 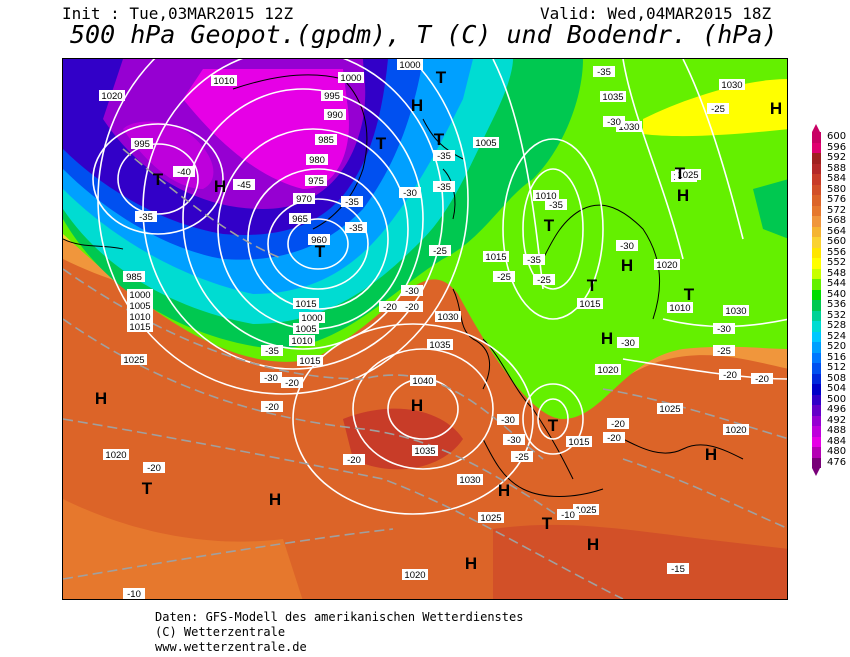 What do you see at coordinates (134, 594) in the screenshot?
I see `svg-text: -10` at bounding box center [134, 594].